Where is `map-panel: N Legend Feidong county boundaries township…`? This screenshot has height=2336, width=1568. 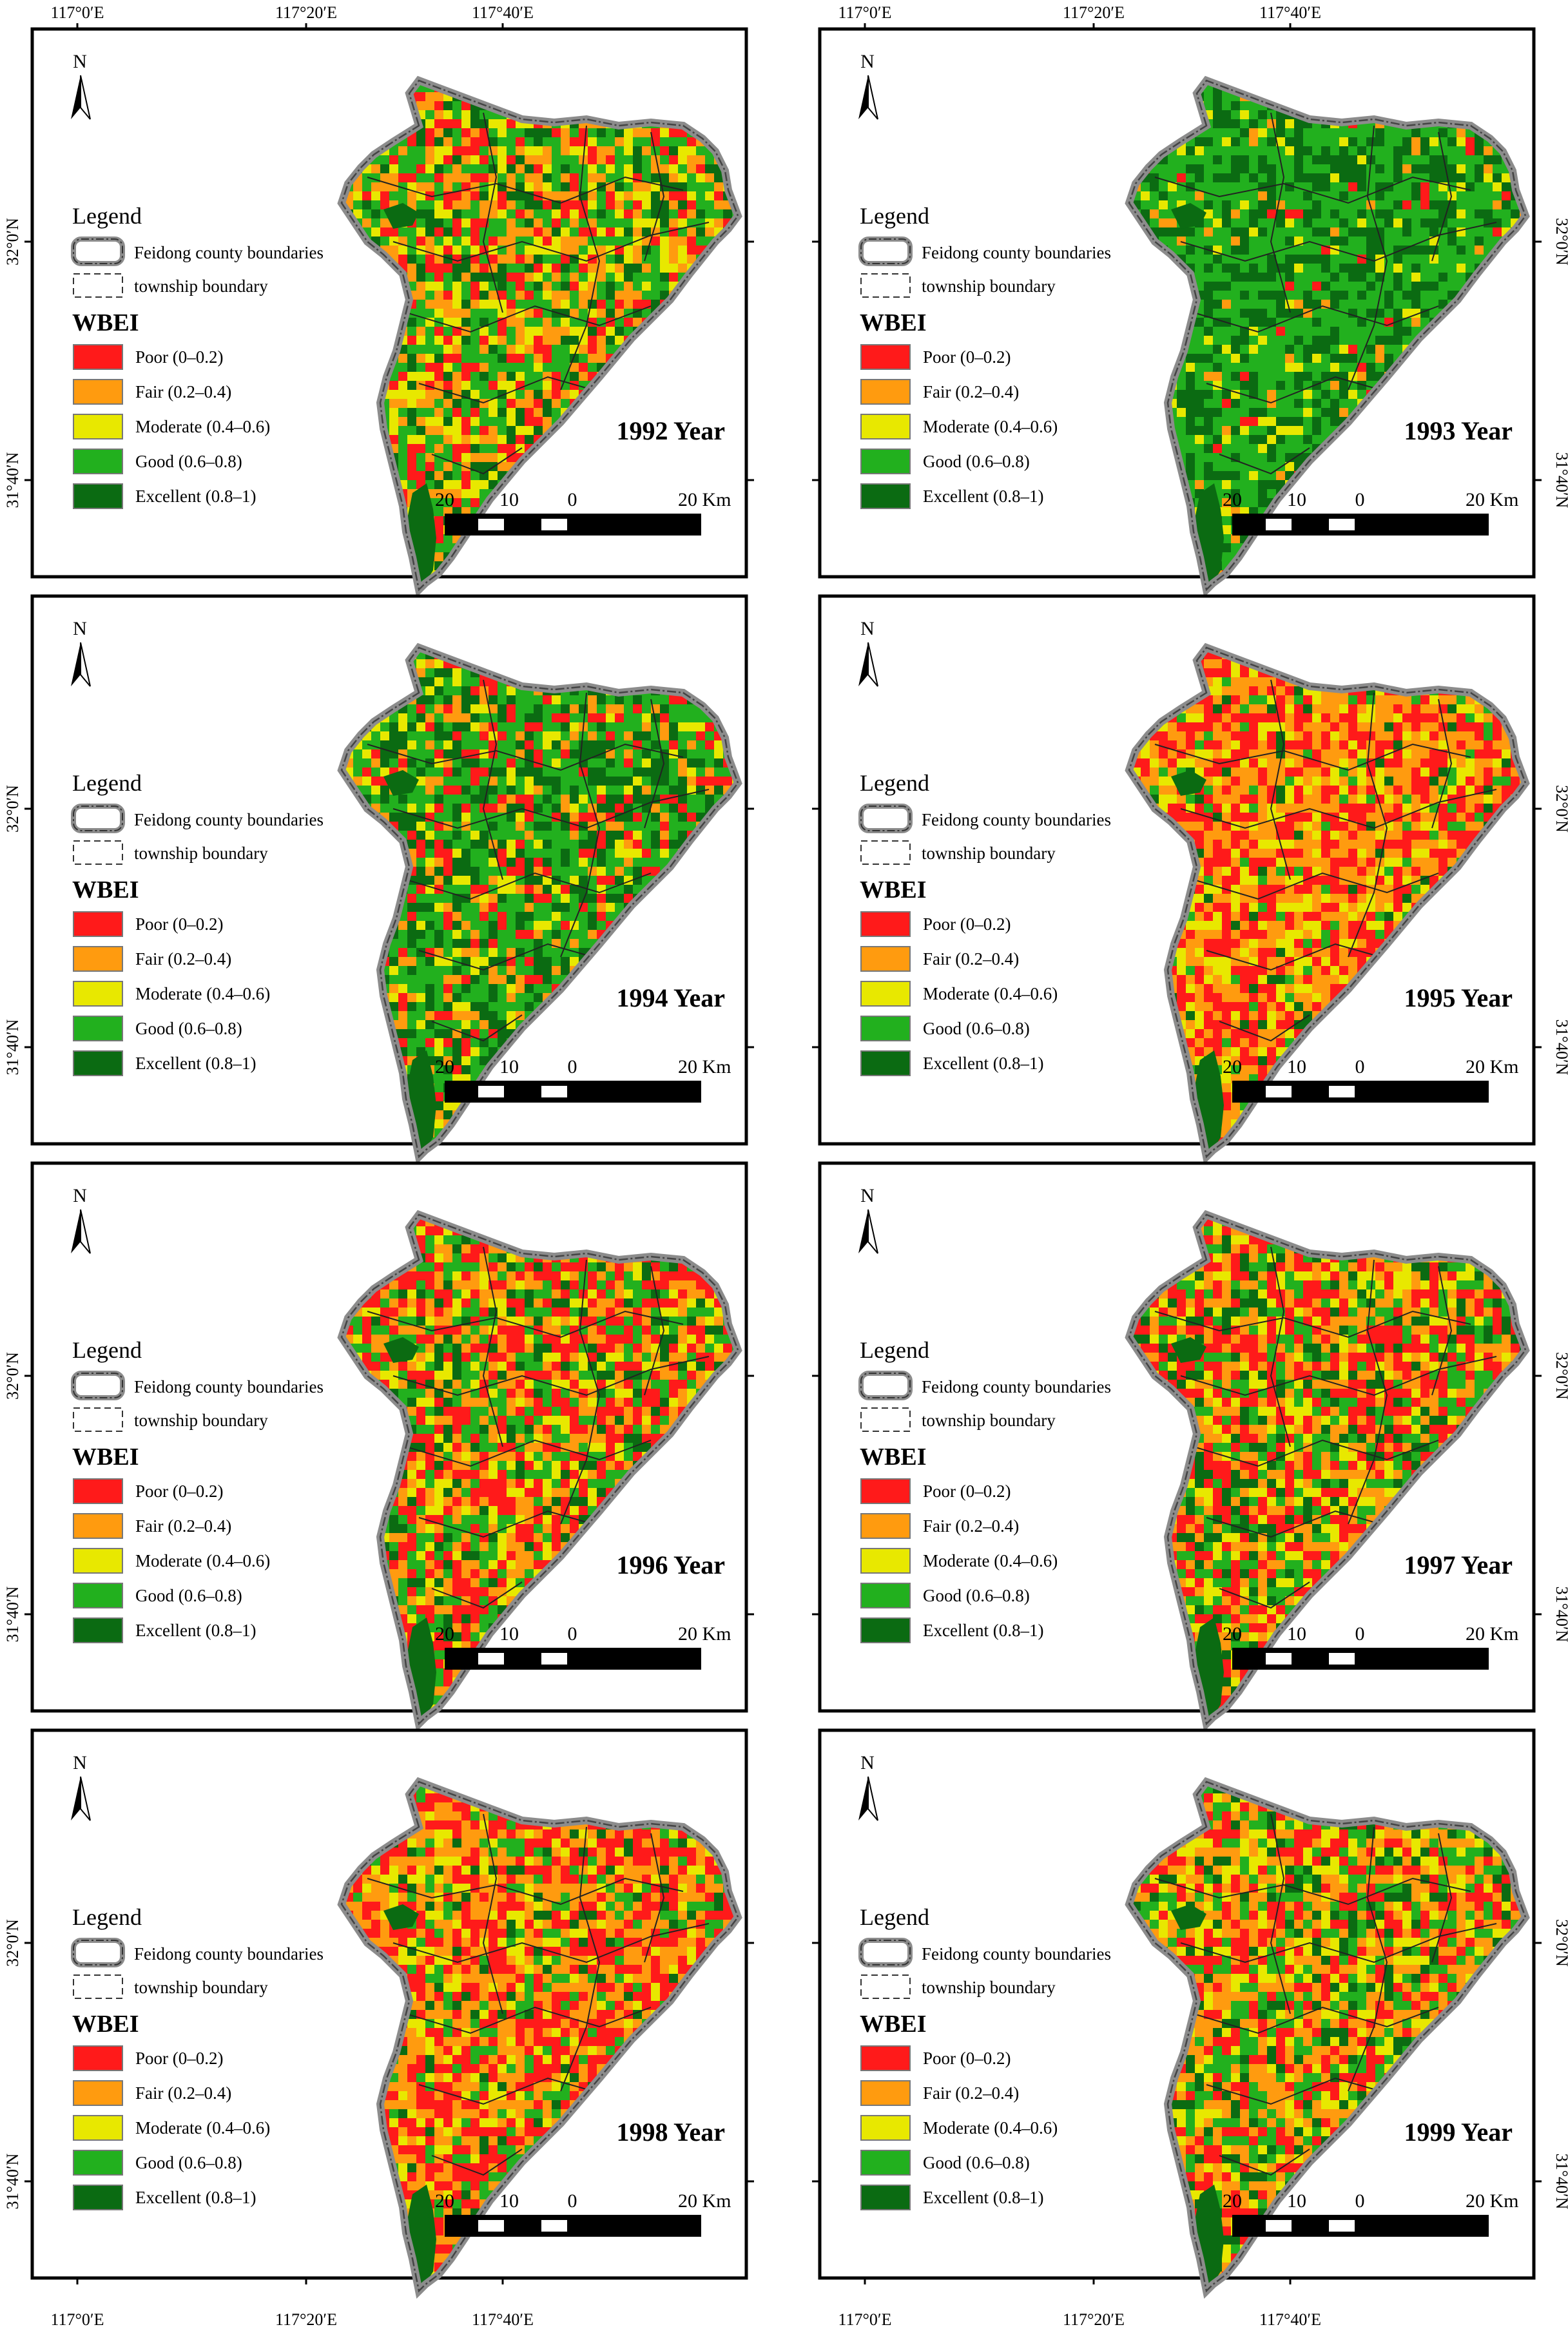
map-panel: N Legend Feidong county boundaries township… is located at coordinates (389, 2013).